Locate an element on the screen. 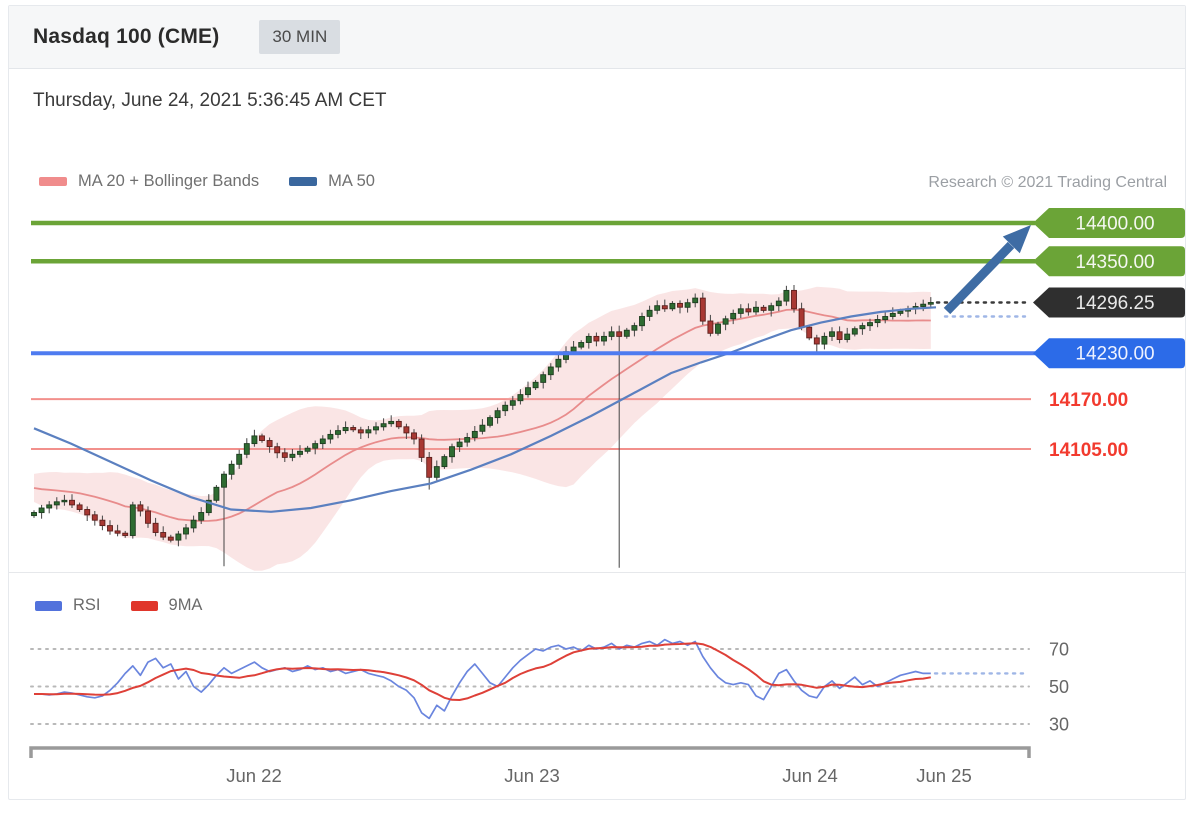 This screenshot has width=1194, height=814. price-label-14105: 14105.00 is located at coordinates (1088, 450).